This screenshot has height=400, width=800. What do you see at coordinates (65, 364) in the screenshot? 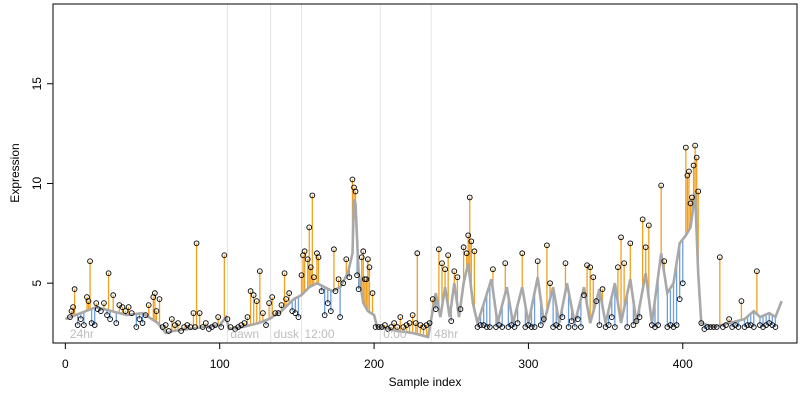
I see `x-tick-label: 0` at bounding box center [65, 364].